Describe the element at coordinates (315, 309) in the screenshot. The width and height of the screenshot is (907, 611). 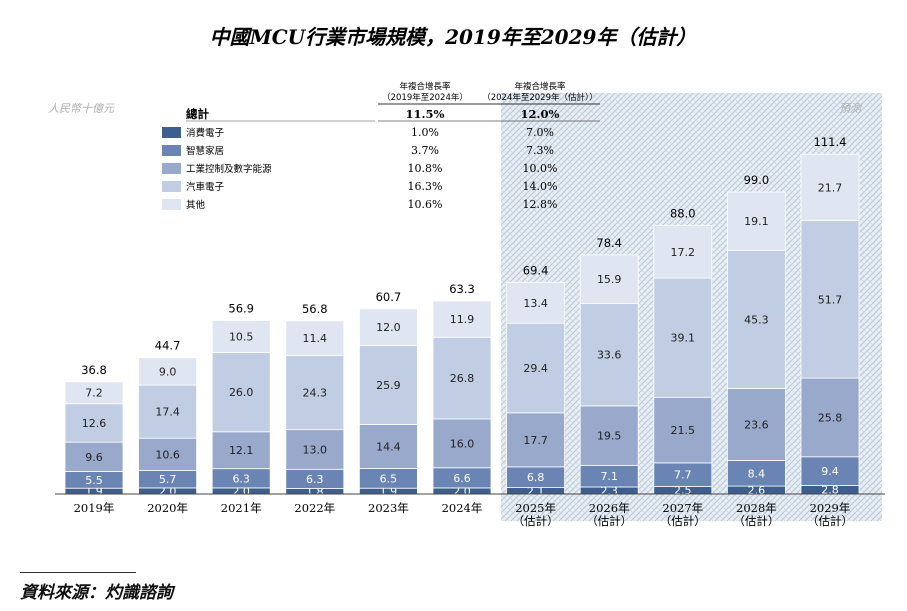
I see `bar-total-label: 56.8` at that location.